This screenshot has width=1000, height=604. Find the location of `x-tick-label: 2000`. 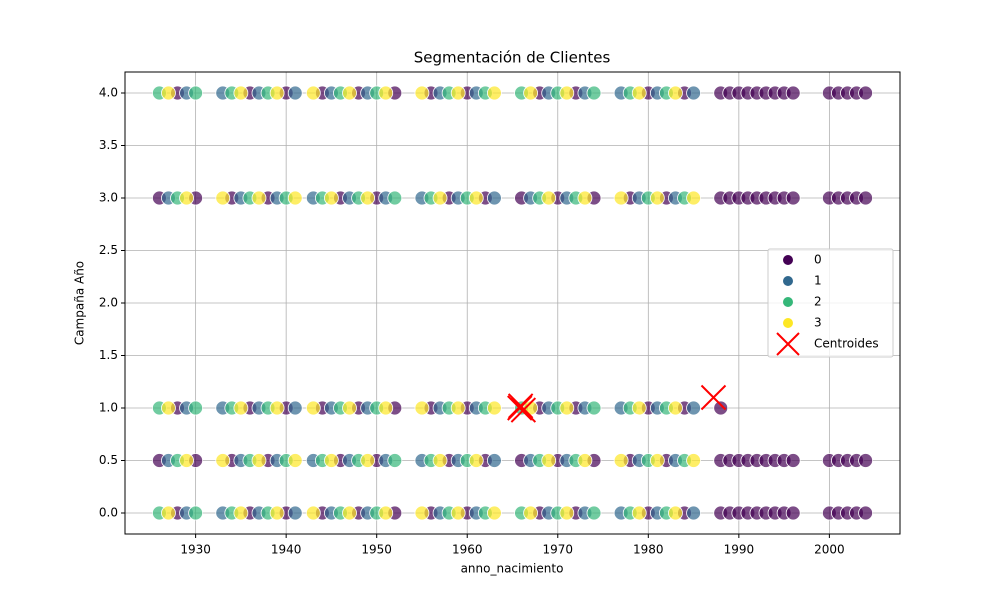

x-tick-label: 2000 is located at coordinates (829, 550).